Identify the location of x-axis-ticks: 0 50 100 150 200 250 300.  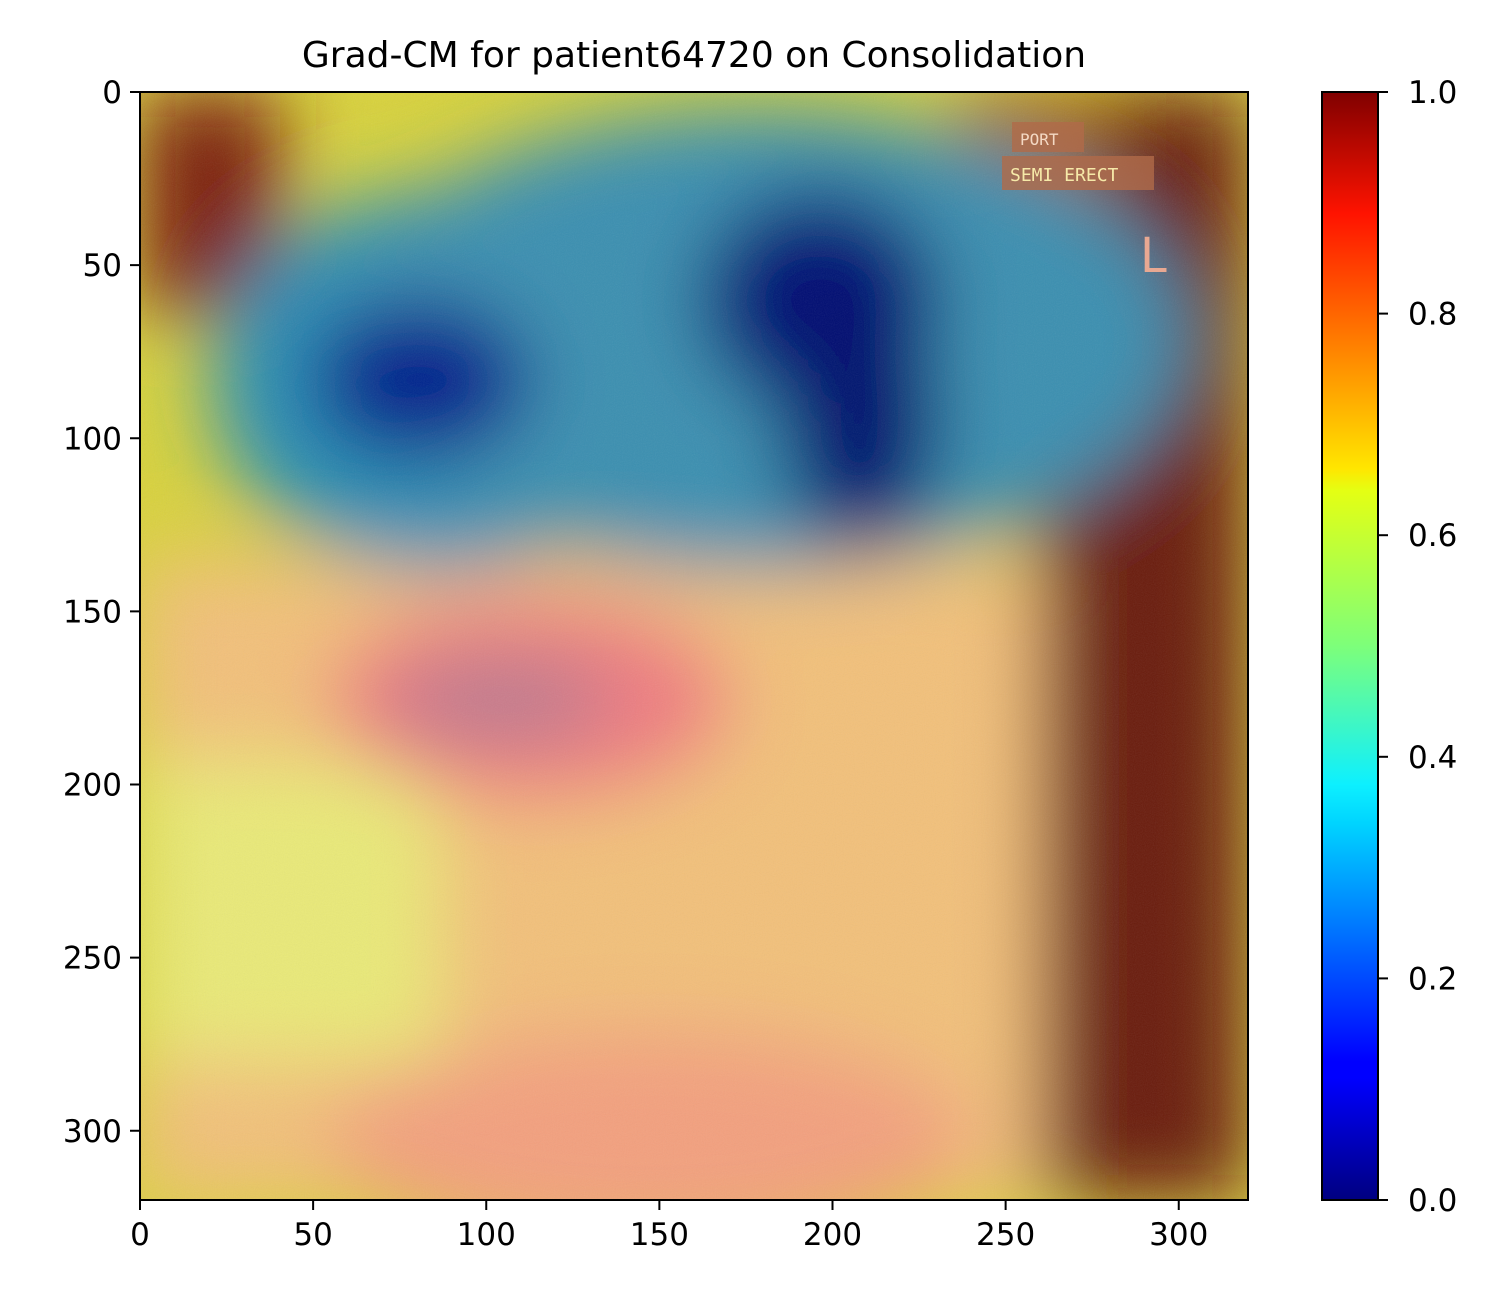
(669, 1226).